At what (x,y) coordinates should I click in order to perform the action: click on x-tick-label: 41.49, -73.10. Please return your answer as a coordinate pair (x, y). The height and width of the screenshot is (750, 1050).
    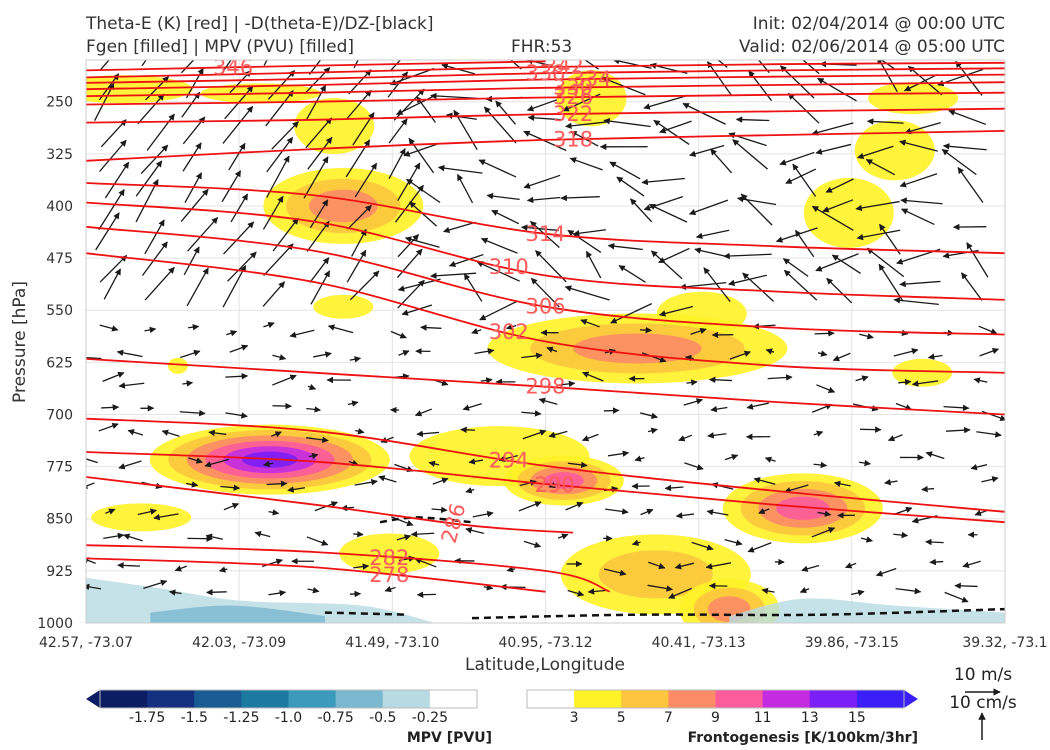
    Looking at the image, I should click on (392, 643).